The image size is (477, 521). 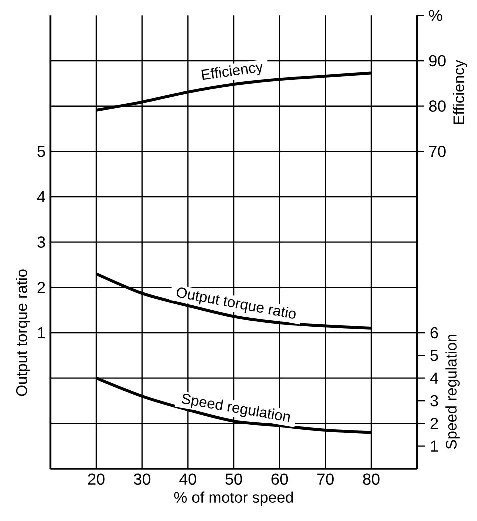 I want to click on text: Efficiency, so click(x=232, y=72).